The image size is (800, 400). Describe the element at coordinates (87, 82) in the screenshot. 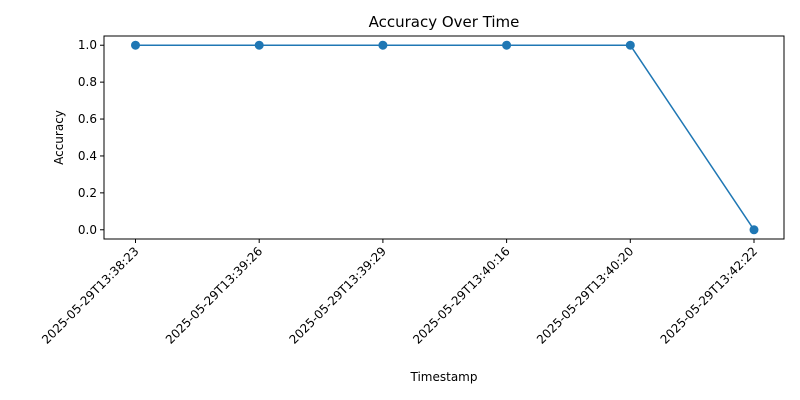

I see `y-tick-label: 0.8` at that location.